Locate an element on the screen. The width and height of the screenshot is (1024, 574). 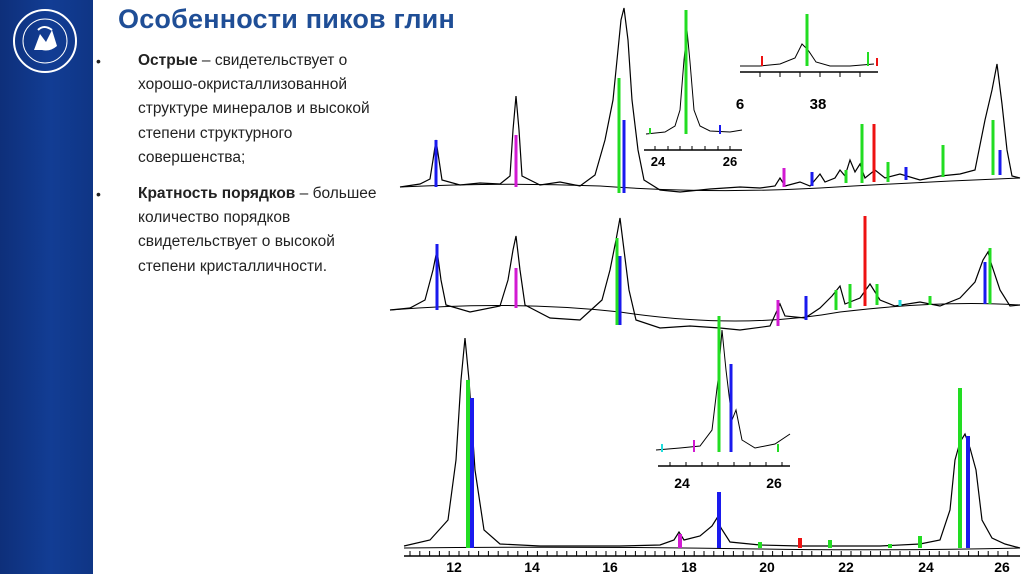
inset-bottom: 24 26 is located at coordinates (723, 403).